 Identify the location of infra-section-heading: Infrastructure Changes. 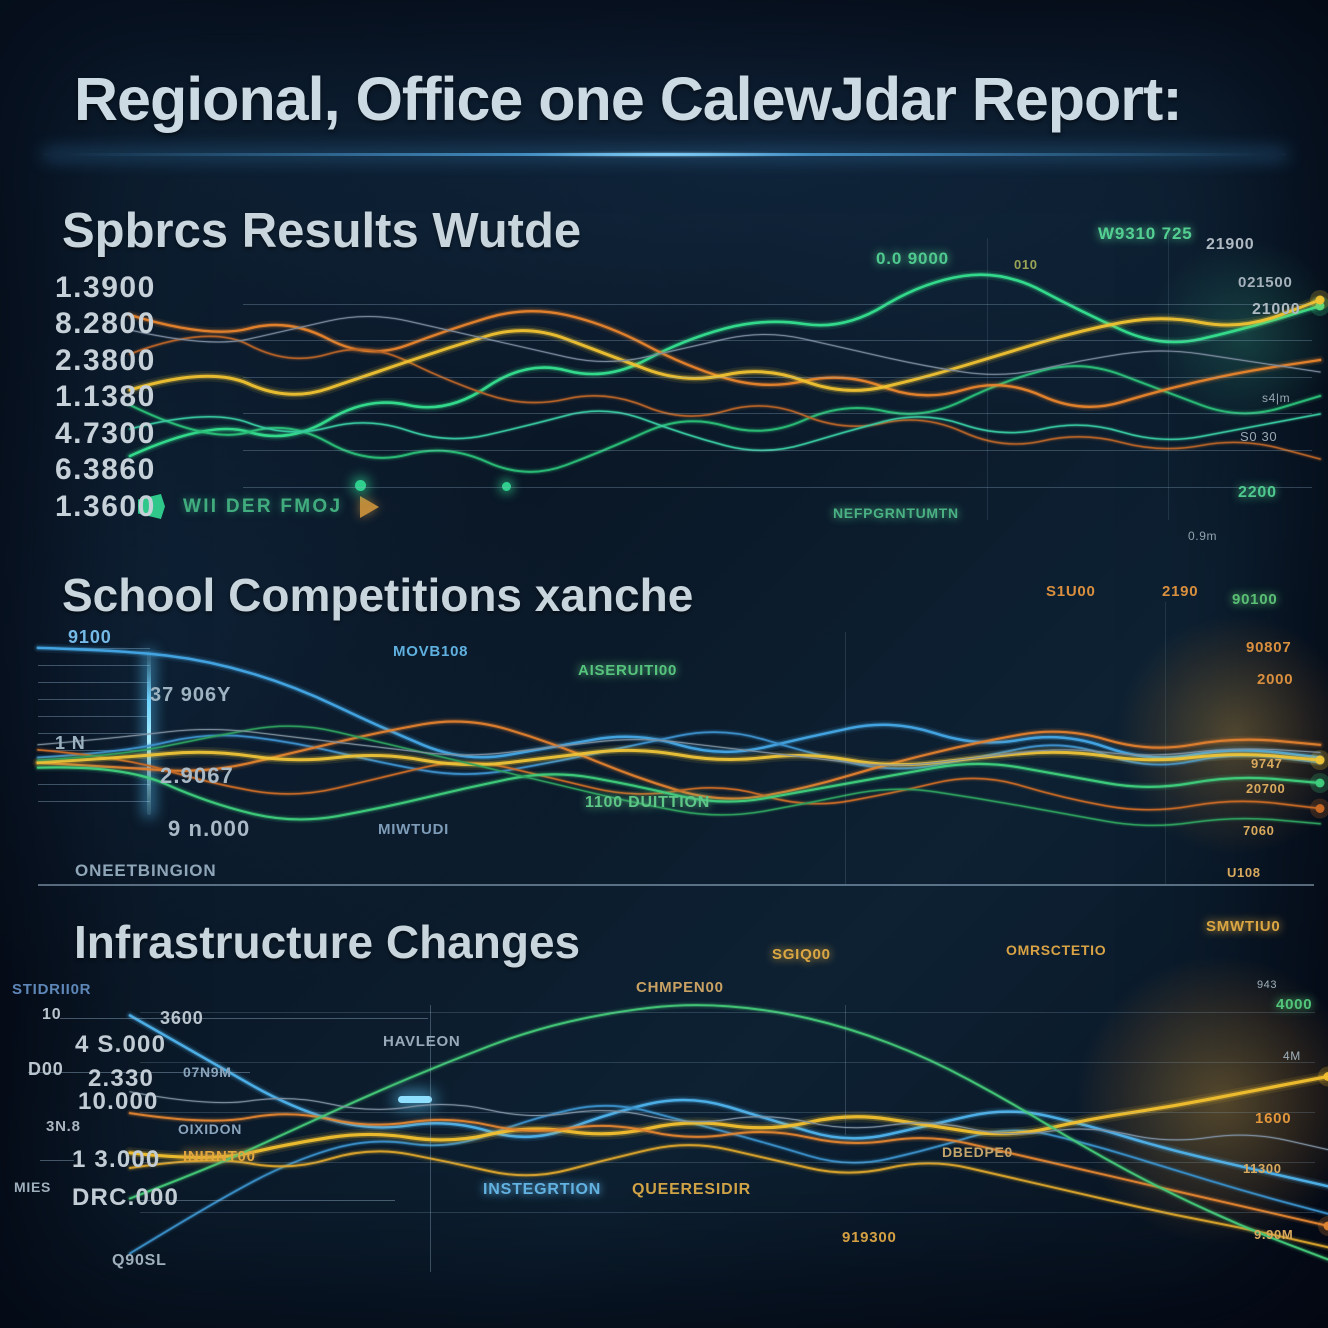
(327, 942).